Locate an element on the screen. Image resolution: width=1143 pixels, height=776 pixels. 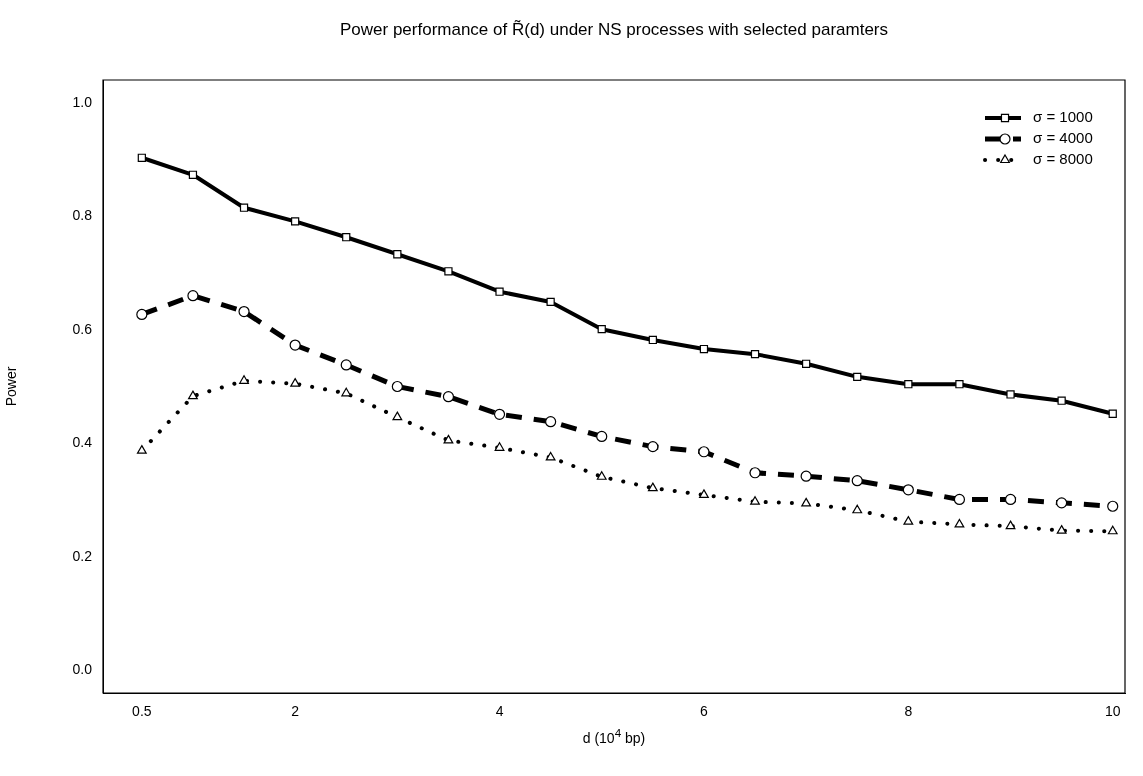
x-tick-label: 8 is located at coordinates (908, 711).